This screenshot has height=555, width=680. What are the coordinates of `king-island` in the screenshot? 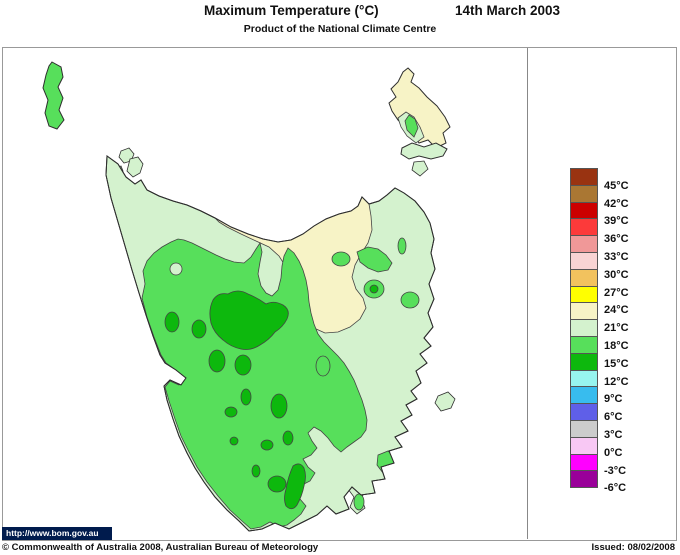 It's located at (53, 95).